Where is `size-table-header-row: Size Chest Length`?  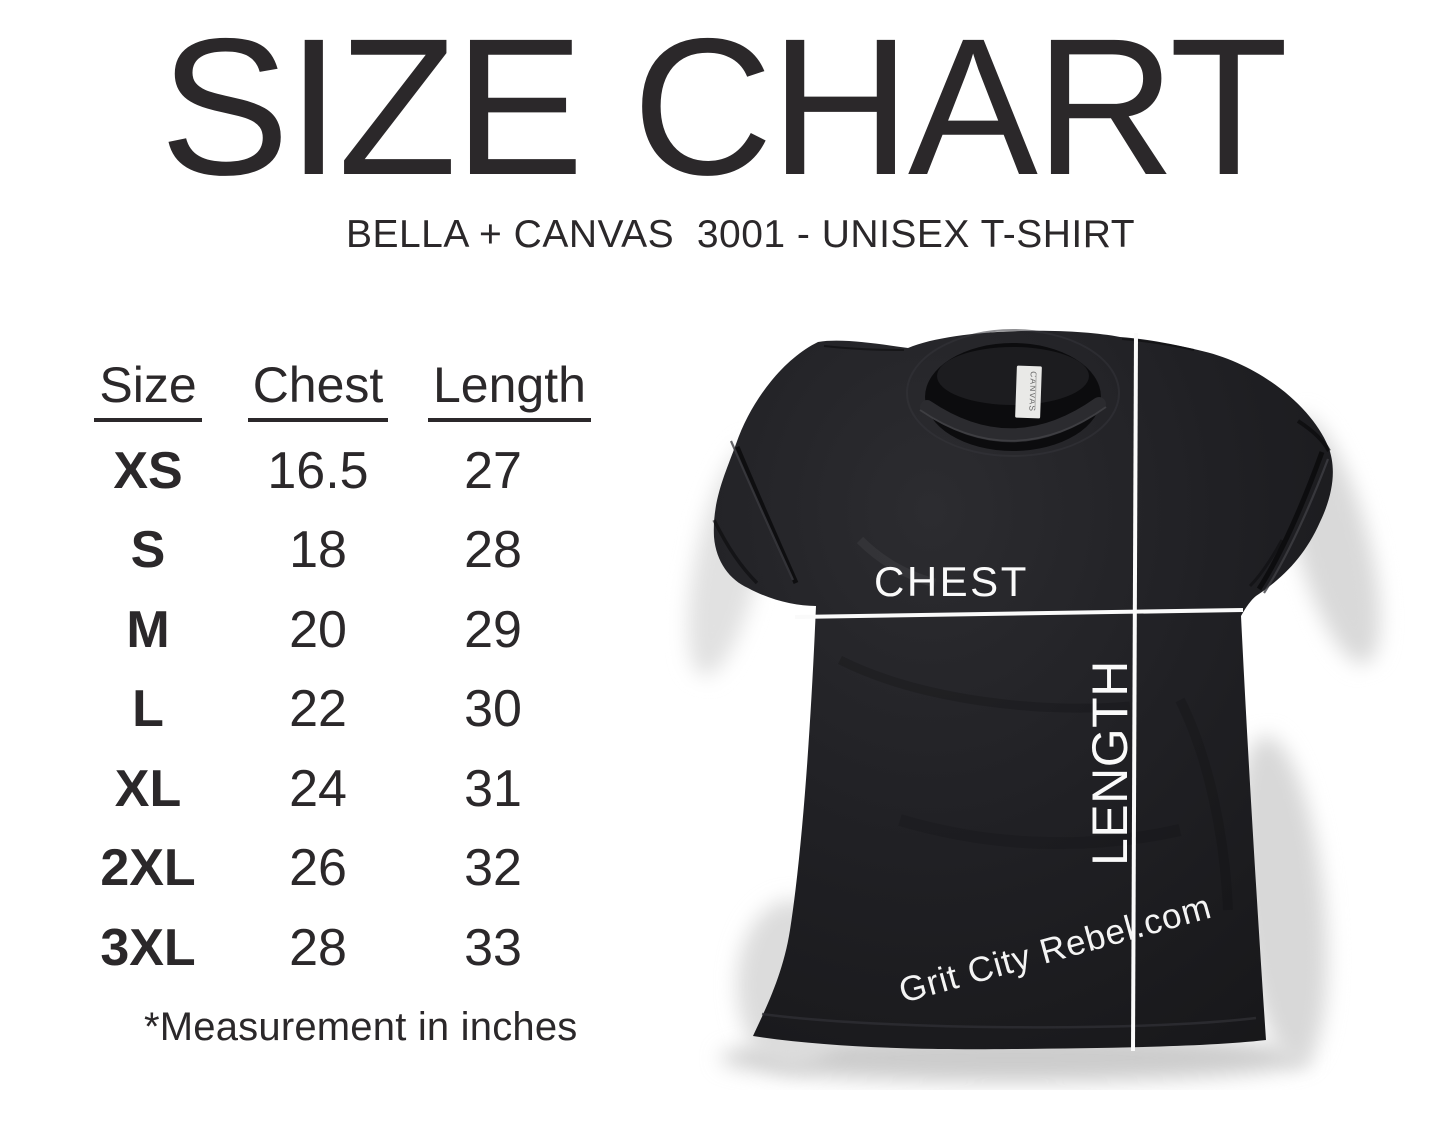
size-table-header-row: Size Chest Length is located at coordinates (339, 391).